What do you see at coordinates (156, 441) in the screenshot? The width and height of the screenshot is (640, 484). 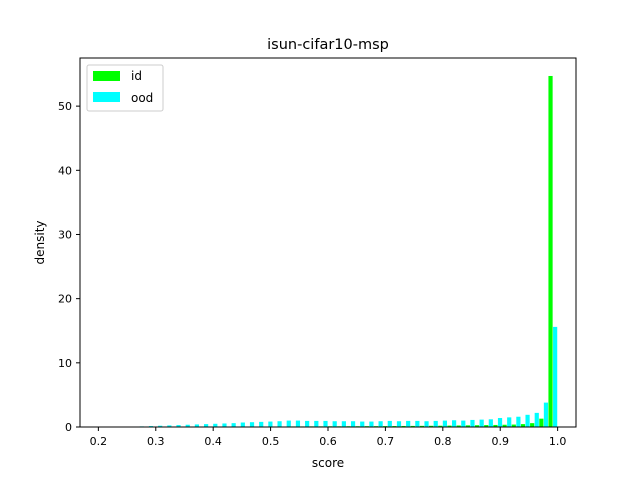 I see `x-tick-label: 0.3` at bounding box center [156, 441].